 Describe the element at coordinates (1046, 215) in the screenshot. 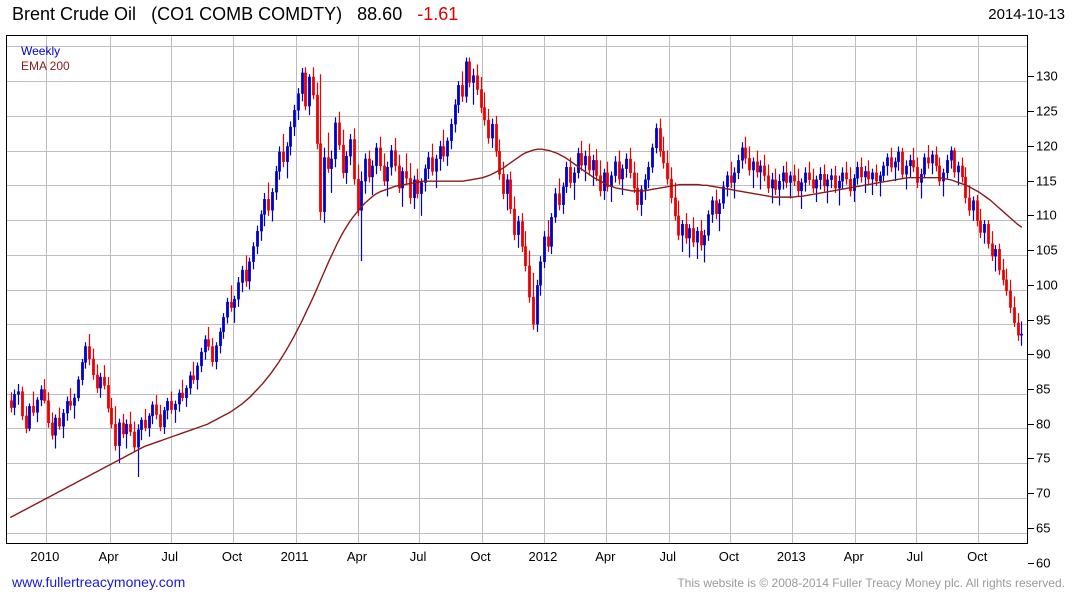

I see `y-tick-label: 110` at that location.